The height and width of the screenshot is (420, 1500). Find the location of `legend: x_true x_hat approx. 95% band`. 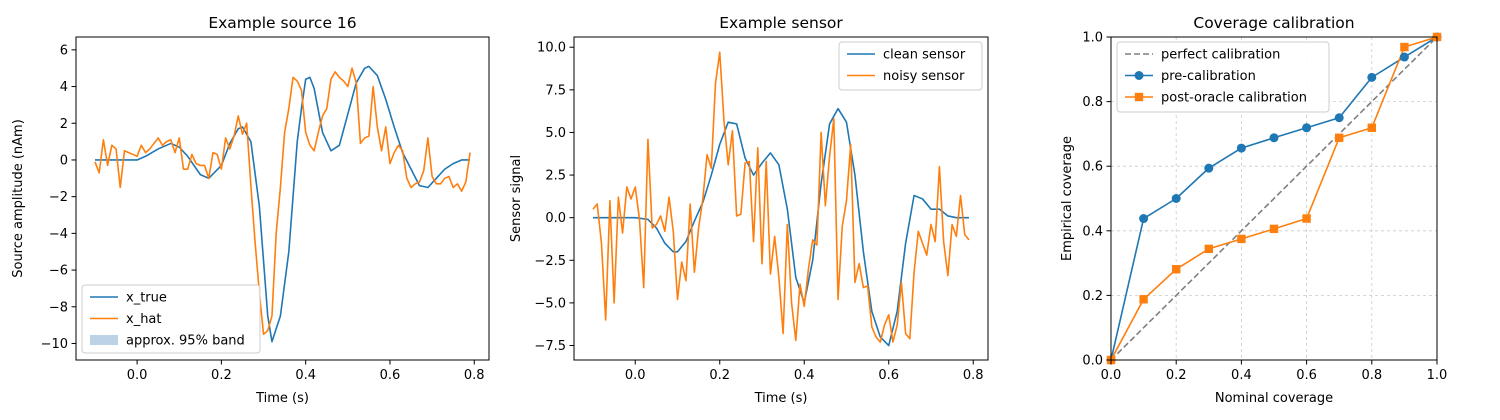

legend: x_true x_hat approx. 95% band is located at coordinates (171, 319).